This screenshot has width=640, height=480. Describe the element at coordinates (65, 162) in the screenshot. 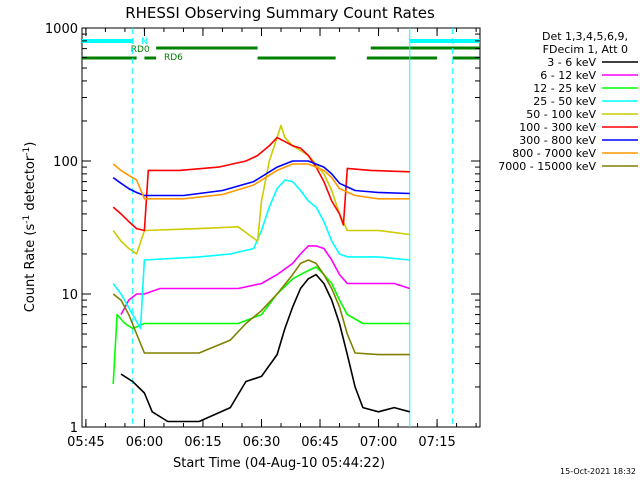

I see `y-tick-label-2: 100` at that location.